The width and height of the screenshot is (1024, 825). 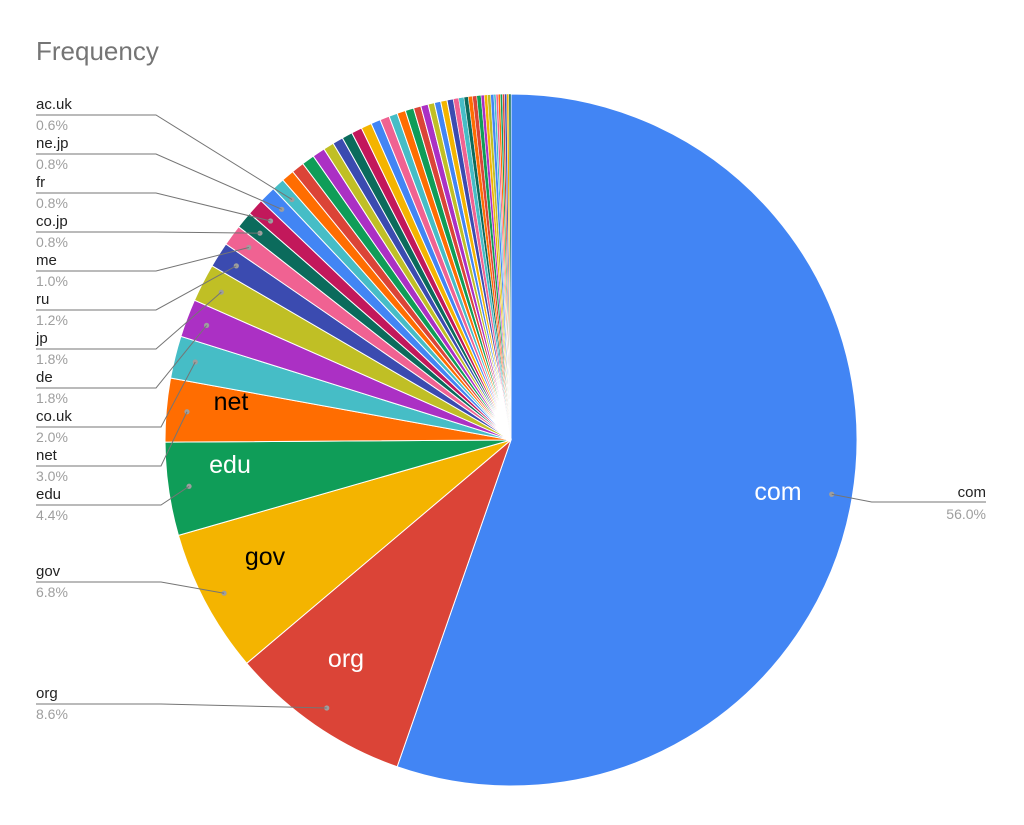 I want to click on callout-label-net: net, so click(x=47, y=455).